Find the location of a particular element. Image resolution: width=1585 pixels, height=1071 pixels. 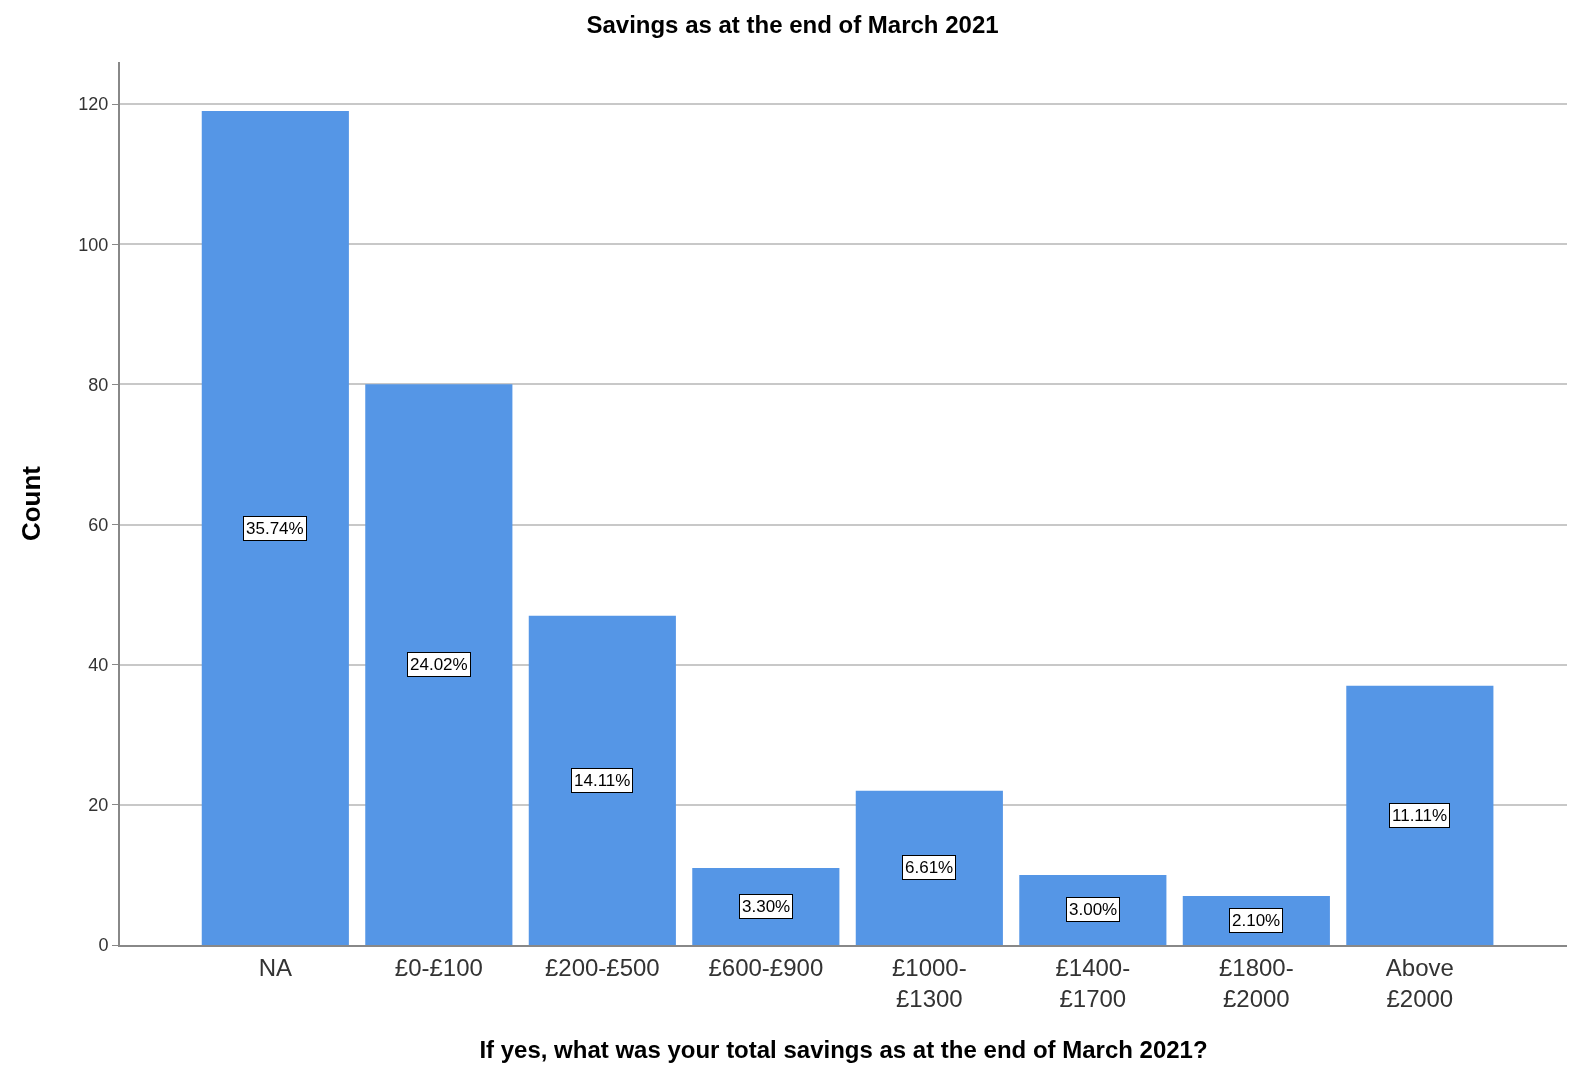

y-tick-label: 20 is located at coordinates (98, 805).